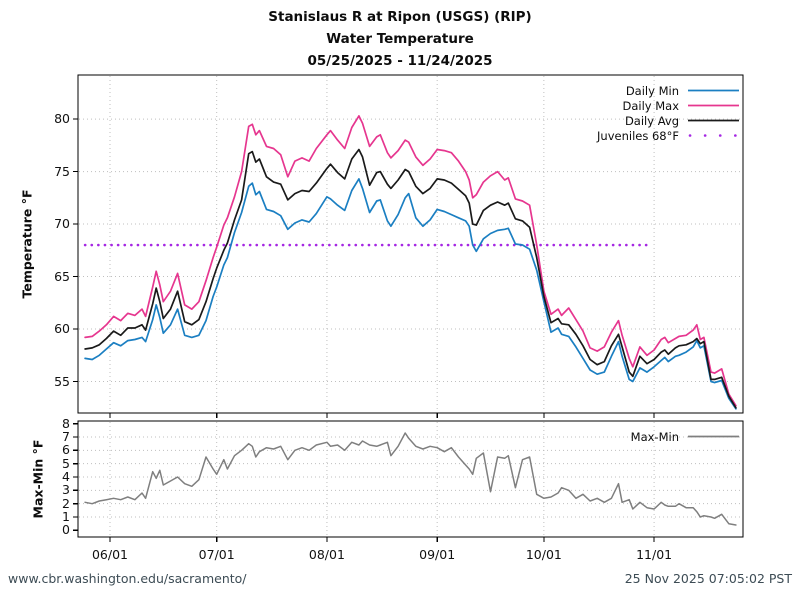  What do you see at coordinates (66, 436) in the screenshot?
I see `y-tick-label-maxmin: 7` at bounding box center [66, 436].